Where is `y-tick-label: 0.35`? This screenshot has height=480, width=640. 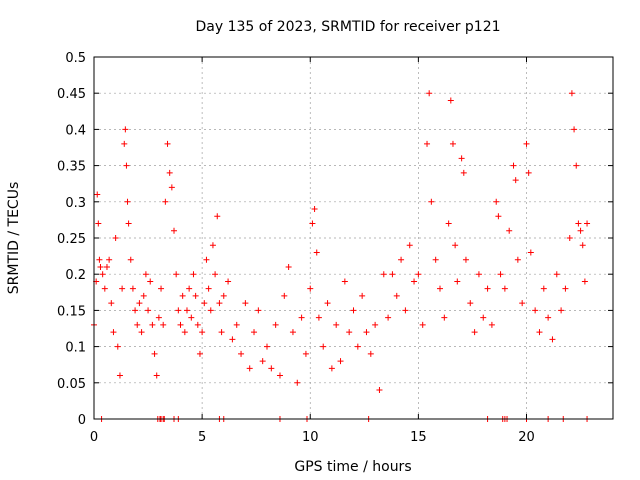
y-tick-label: 0.35 is located at coordinates (71, 167).